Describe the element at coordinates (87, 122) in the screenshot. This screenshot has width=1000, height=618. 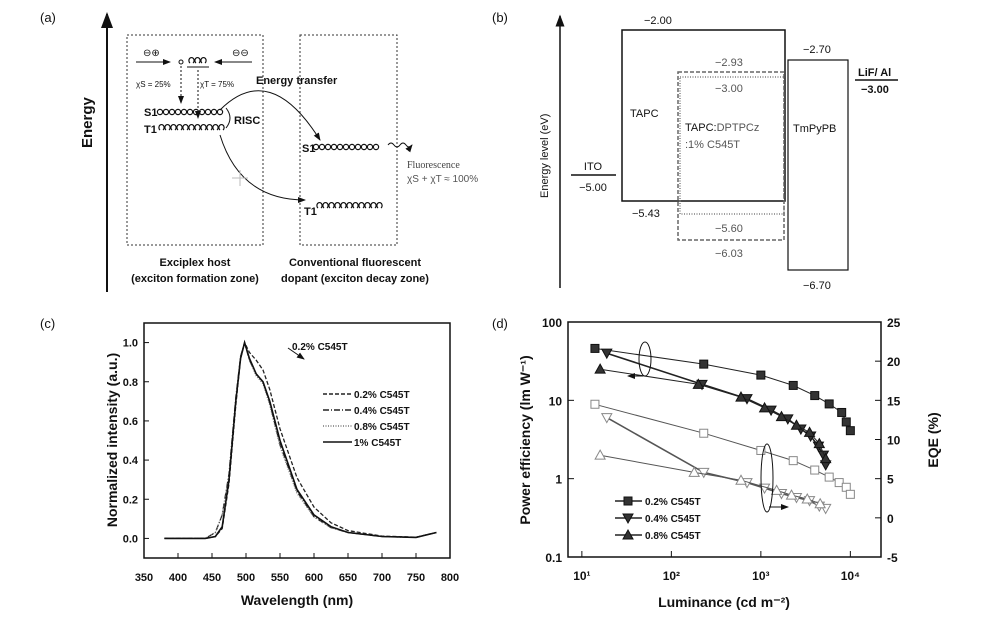
I see `energy-axis-label: Energy` at that location.